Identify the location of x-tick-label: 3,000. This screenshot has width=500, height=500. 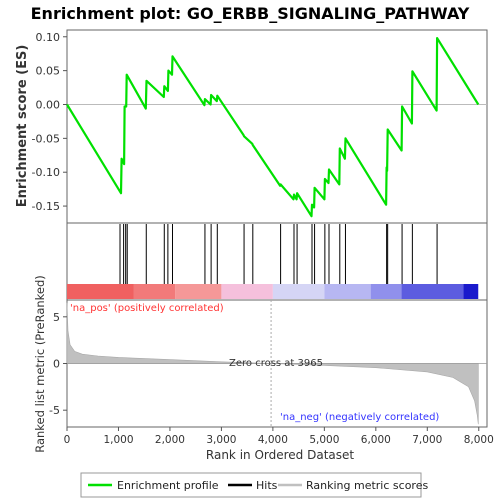
(221, 440).